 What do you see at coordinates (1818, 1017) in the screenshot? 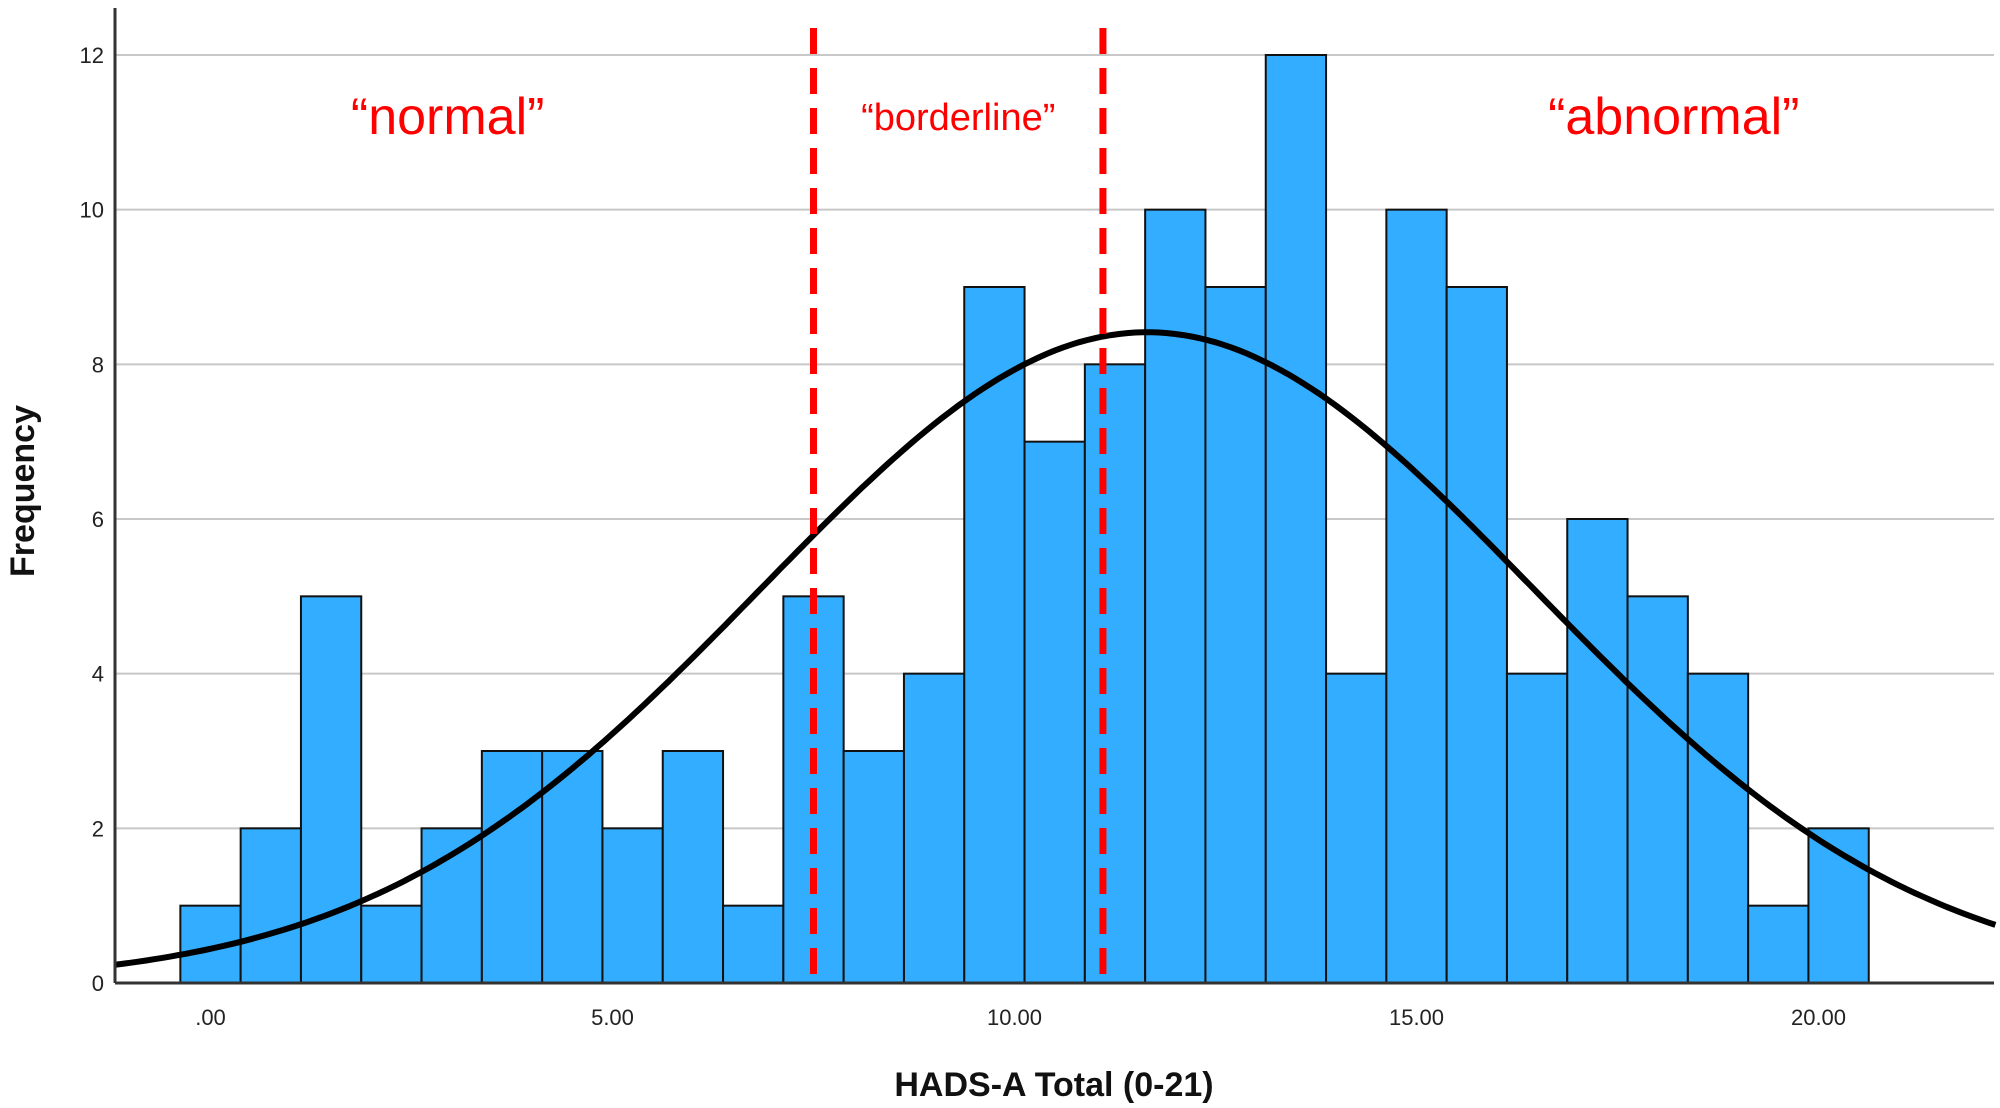
I see `x-tick-label: 20.00` at bounding box center [1818, 1017].